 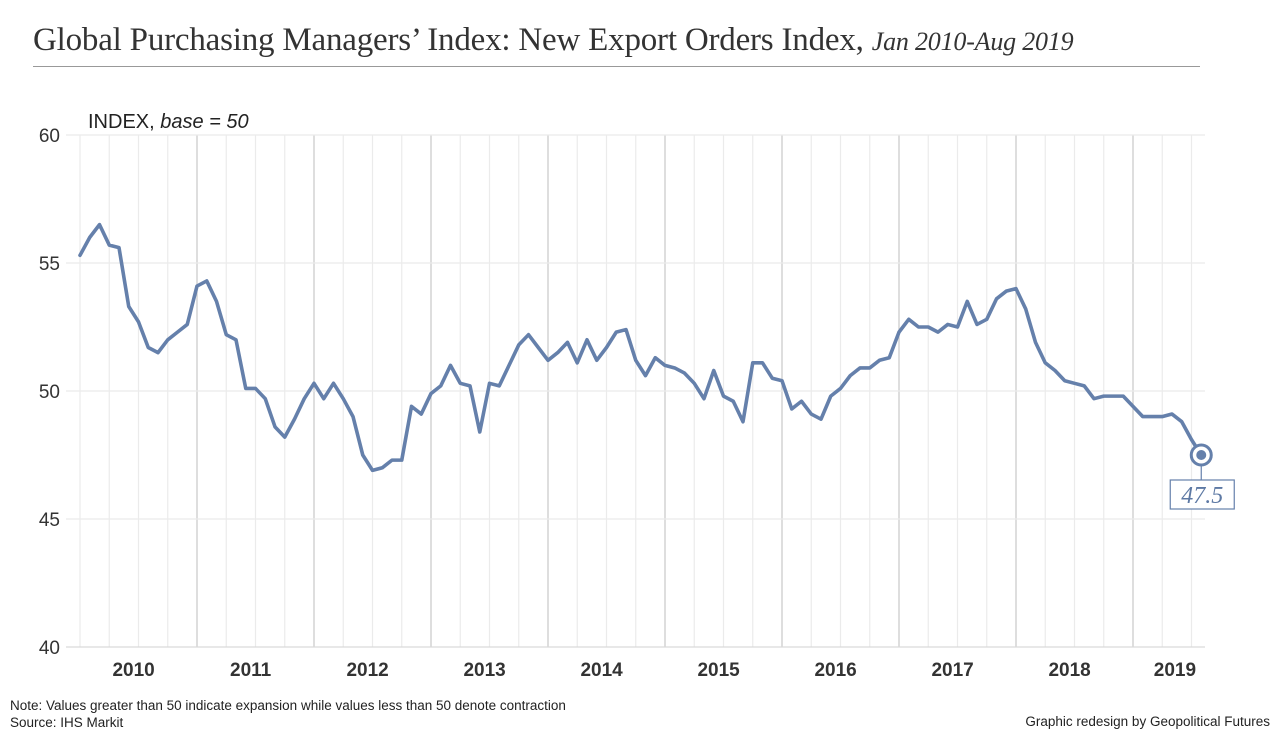 What do you see at coordinates (654, 670) in the screenshot?
I see `x-axis-ticks: 2010 2011 2012 2013 2014 2015 2016 2017 2018 2019` at bounding box center [654, 670].